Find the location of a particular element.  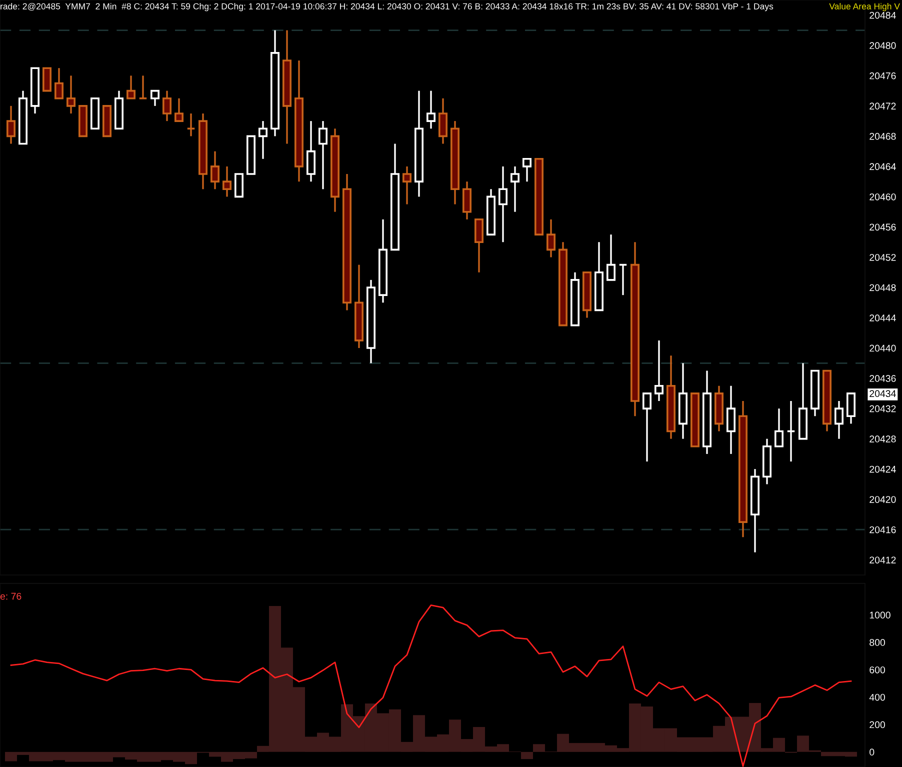

y-tick-label: 400 is located at coordinates (877, 697).